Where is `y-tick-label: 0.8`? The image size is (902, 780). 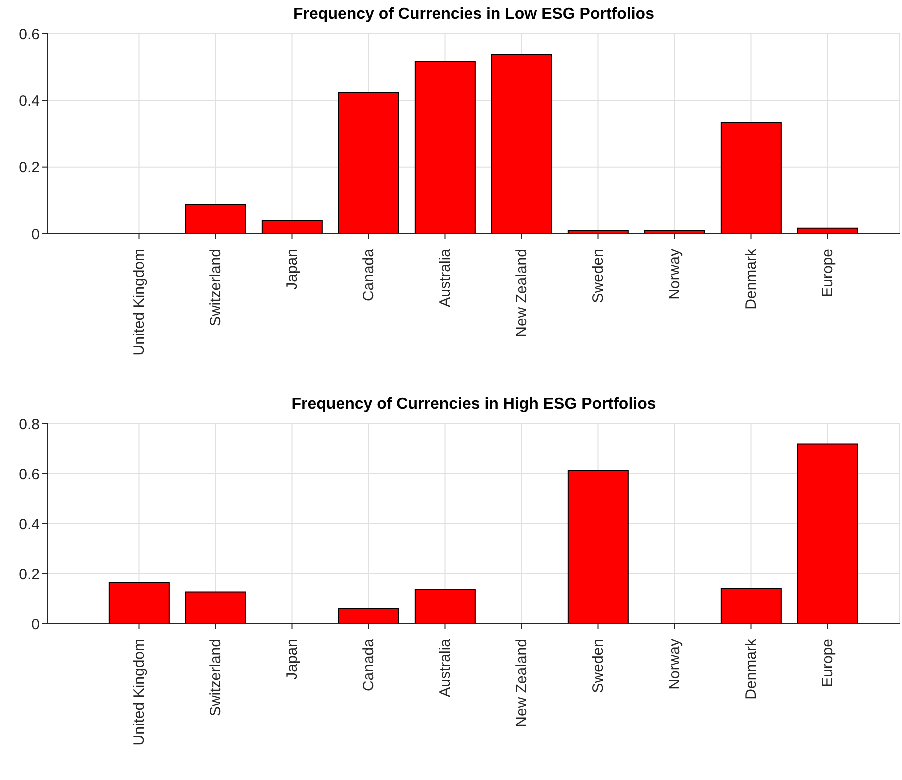
y-tick-label: 0.8 is located at coordinates (29, 425).